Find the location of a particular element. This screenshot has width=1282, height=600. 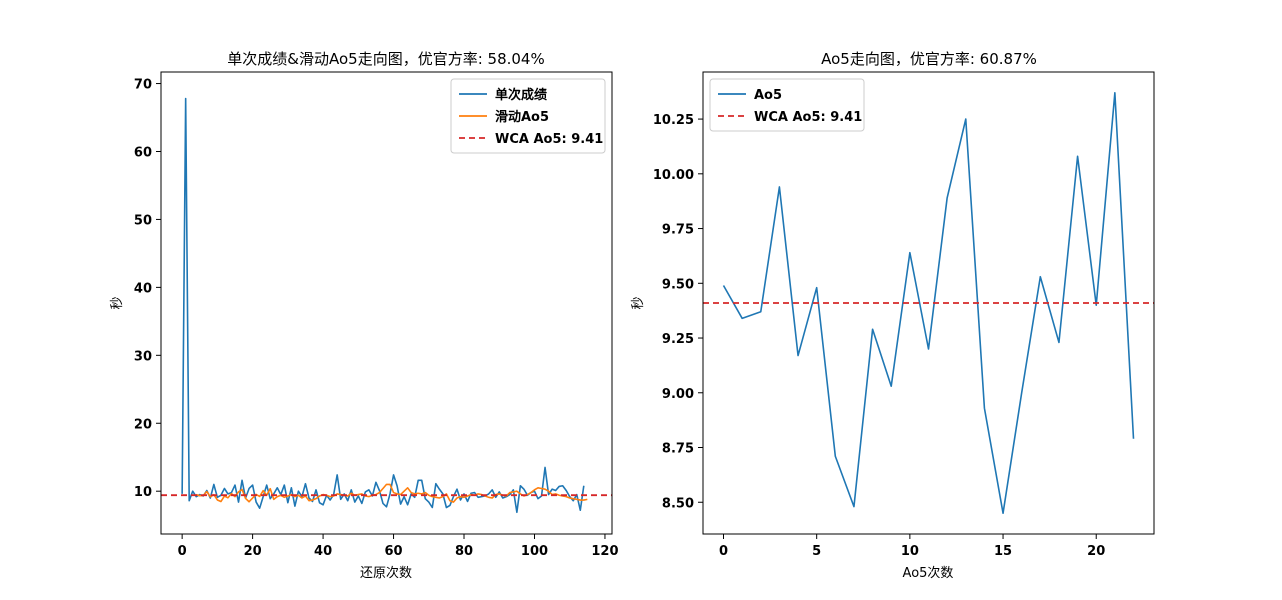

left-y-tick-label: 50 is located at coordinates (143, 220).